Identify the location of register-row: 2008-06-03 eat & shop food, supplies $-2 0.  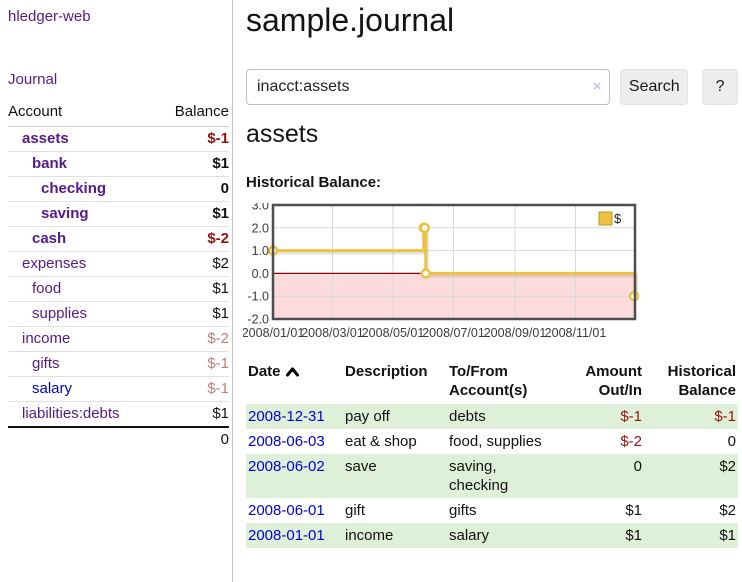
(492, 441).